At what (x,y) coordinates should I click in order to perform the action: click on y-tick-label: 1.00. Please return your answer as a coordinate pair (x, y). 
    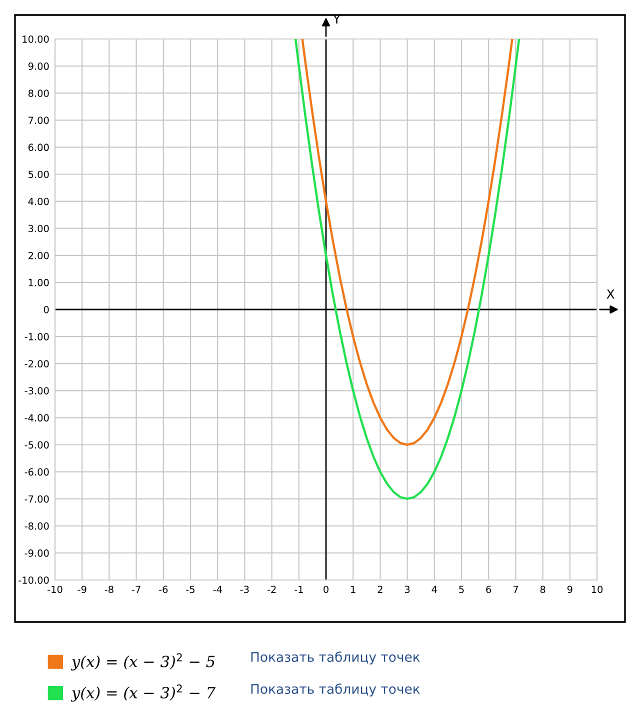
    Looking at the image, I should click on (38, 282).